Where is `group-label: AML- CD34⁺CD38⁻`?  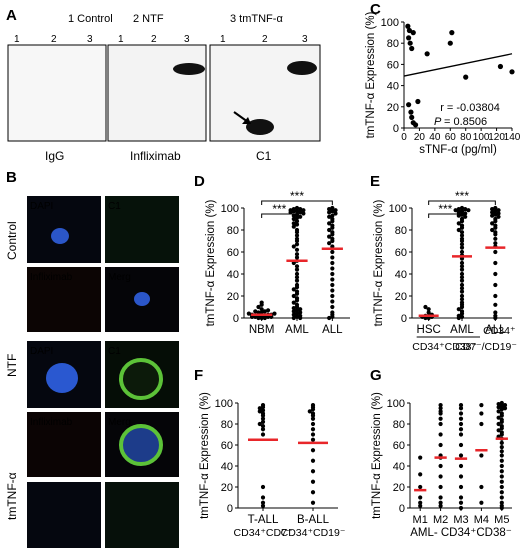
group-label: AML- CD34⁺CD38⁻ is located at coordinates (461, 533).